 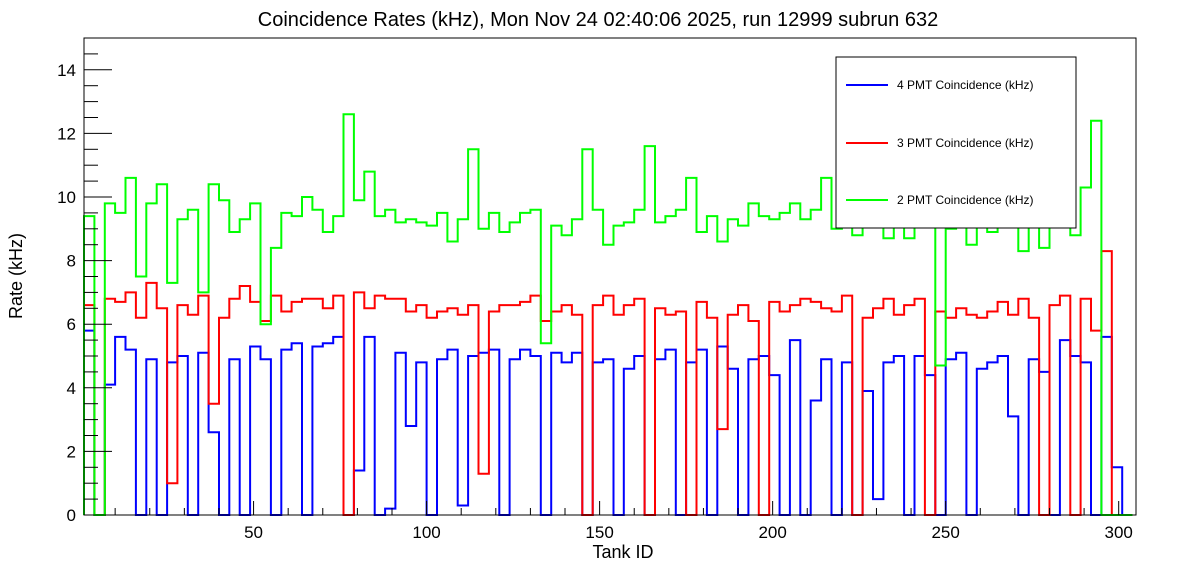 I want to click on y-tick-label: 10, so click(x=66, y=197).